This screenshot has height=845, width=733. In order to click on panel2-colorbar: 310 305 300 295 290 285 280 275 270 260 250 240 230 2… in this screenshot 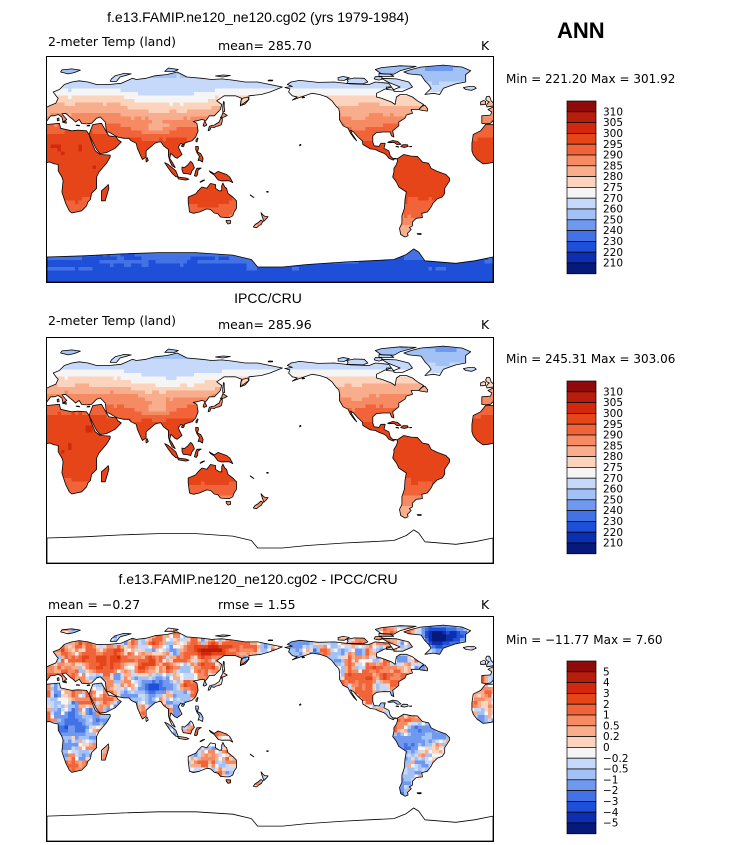, I will do `click(596, 468)`.